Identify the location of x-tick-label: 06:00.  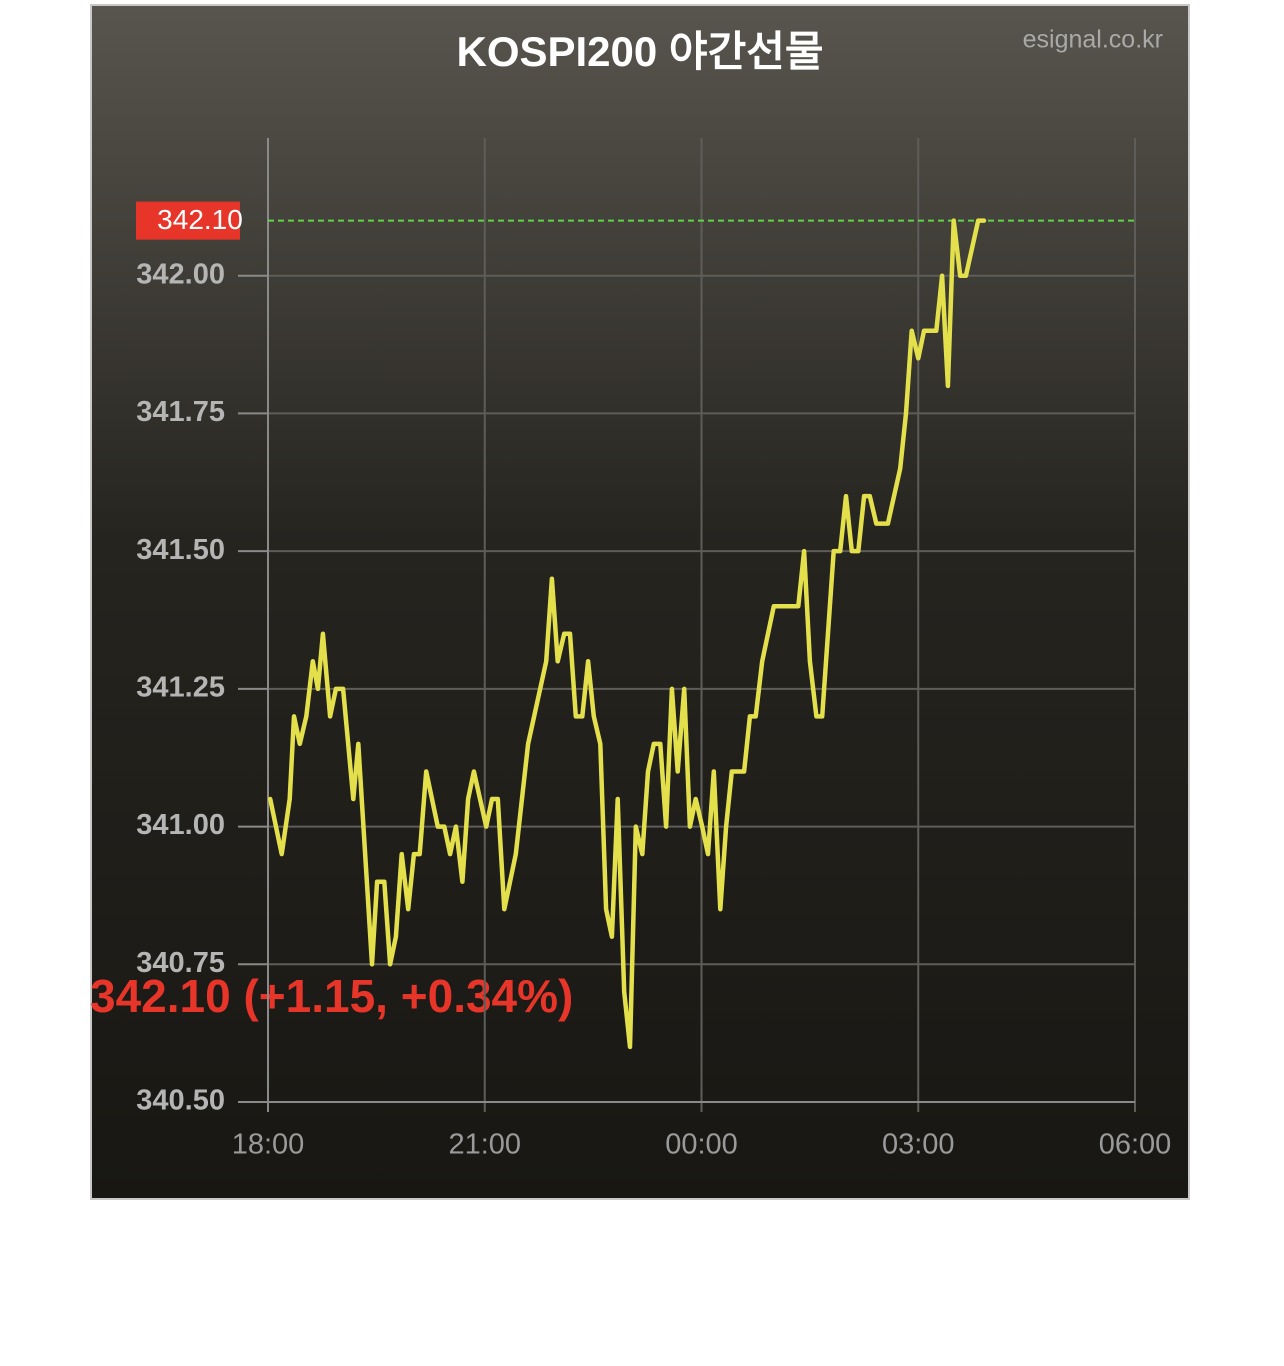
(1135, 1145).